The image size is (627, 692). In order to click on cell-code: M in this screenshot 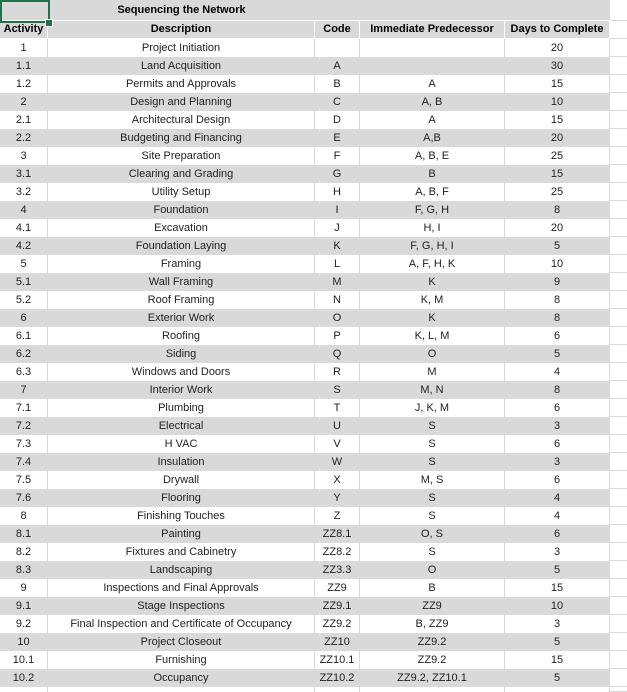, I will do `click(337, 282)`.